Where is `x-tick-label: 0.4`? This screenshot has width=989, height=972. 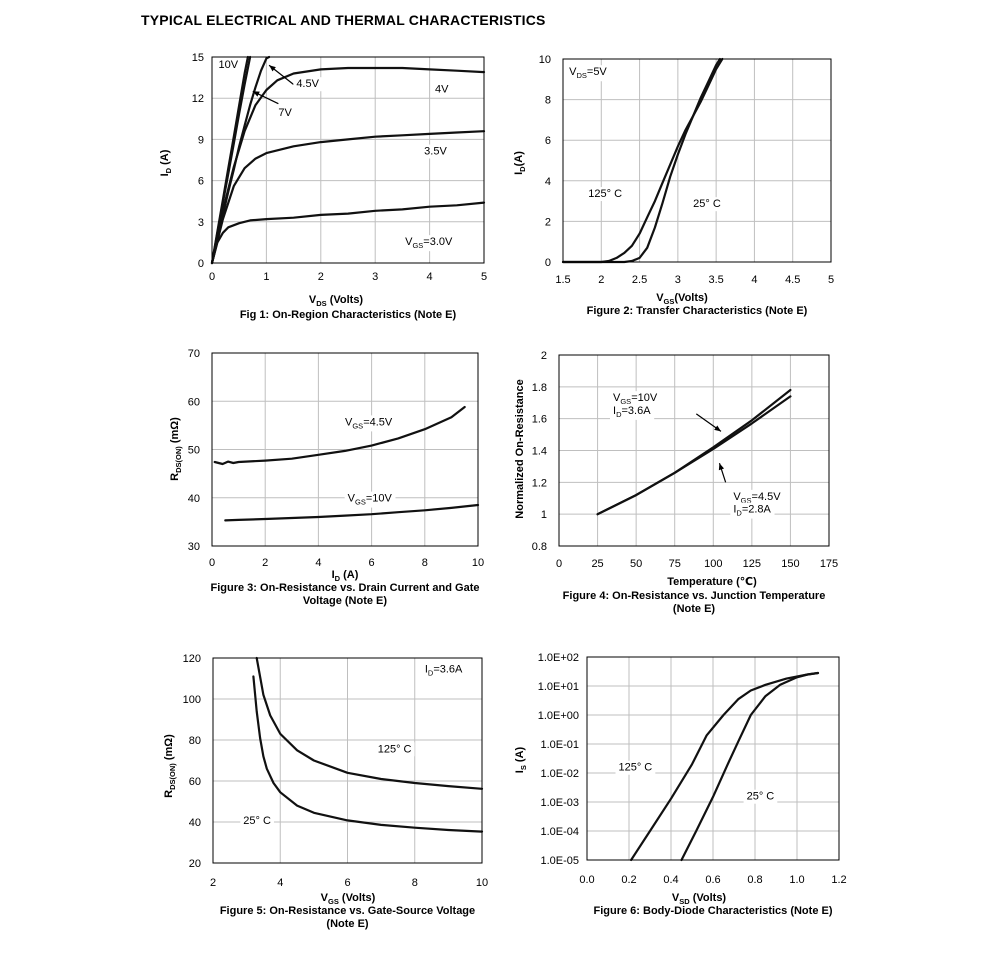 x-tick-label: 0.4 is located at coordinates (670, 880).